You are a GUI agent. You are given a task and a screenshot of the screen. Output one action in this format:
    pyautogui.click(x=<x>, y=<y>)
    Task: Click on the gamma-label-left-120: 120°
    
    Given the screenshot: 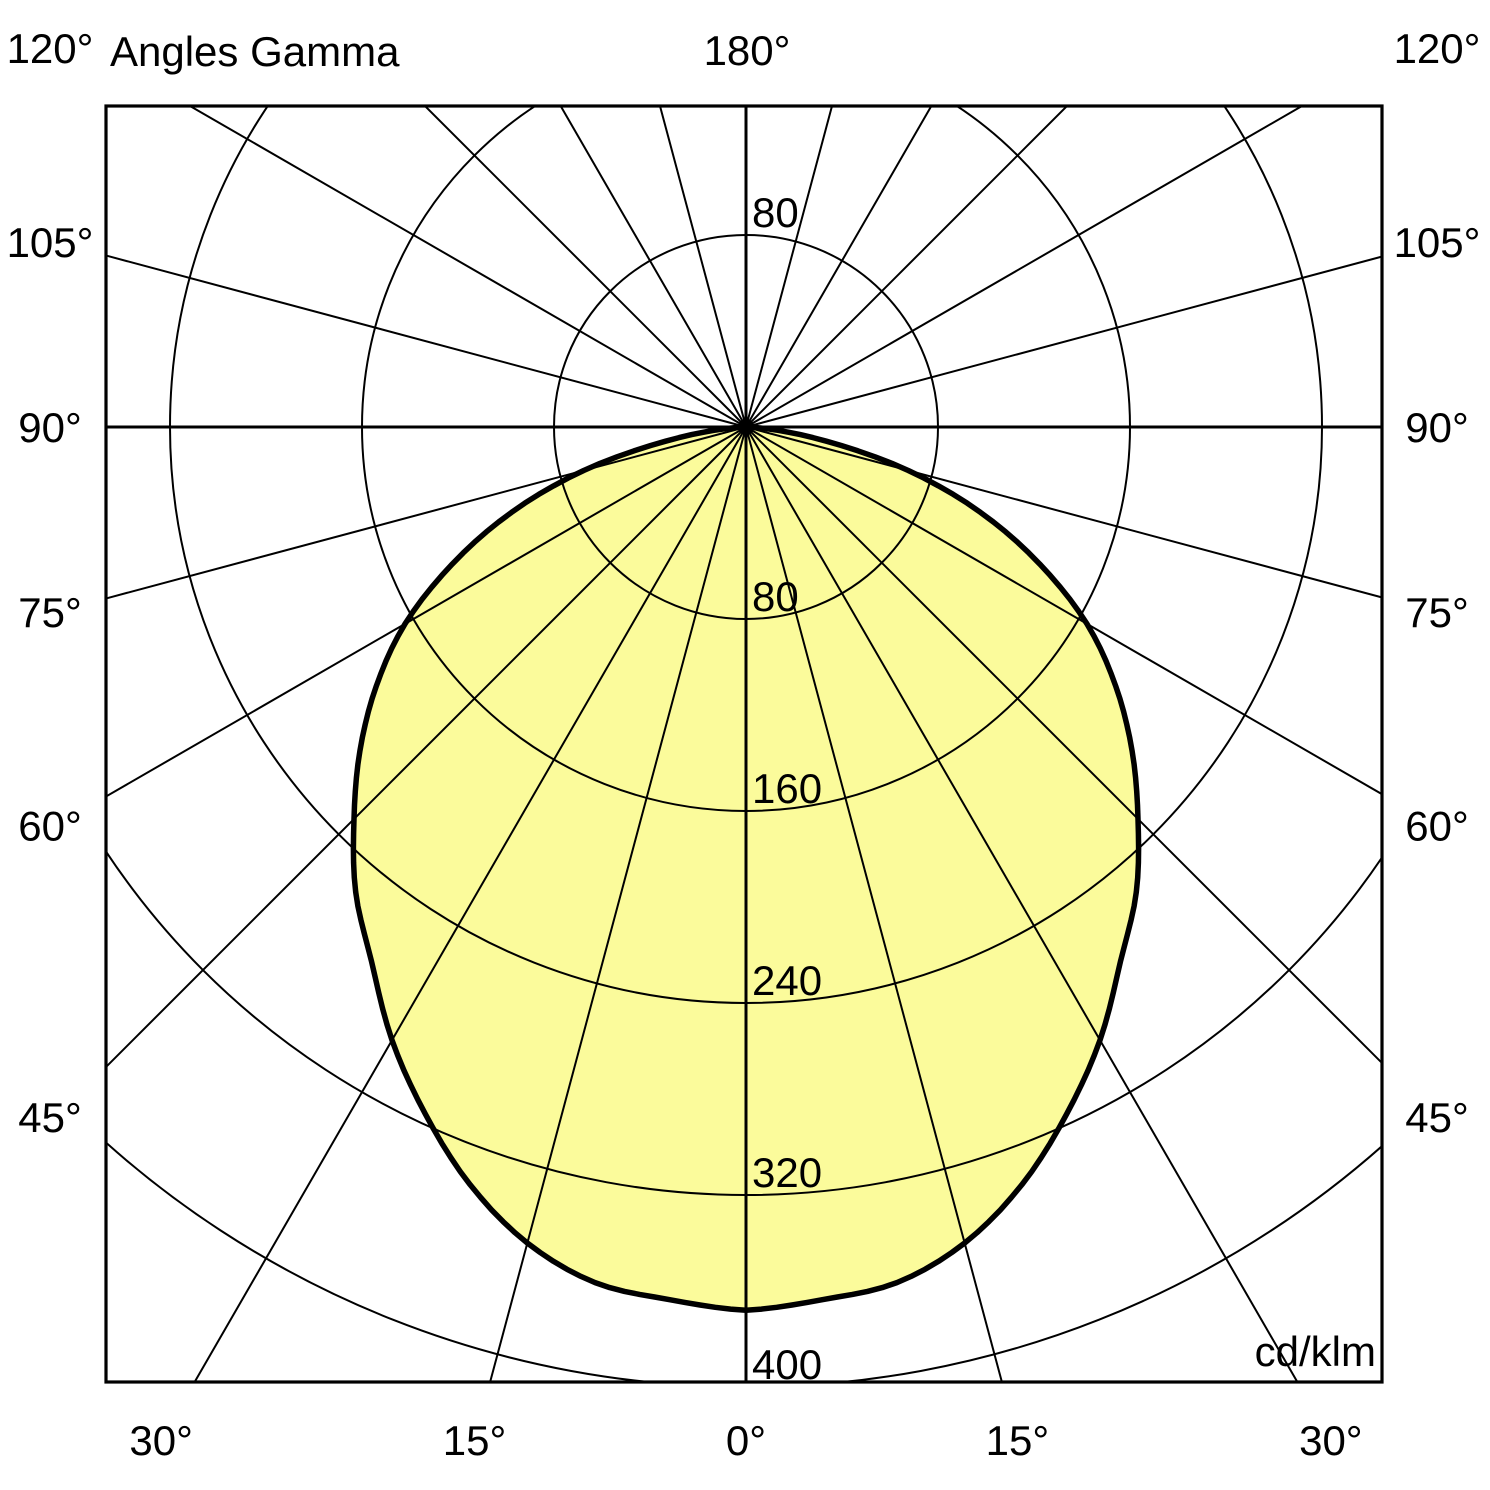 What is the action you would take?
    pyautogui.click(x=50, y=48)
    